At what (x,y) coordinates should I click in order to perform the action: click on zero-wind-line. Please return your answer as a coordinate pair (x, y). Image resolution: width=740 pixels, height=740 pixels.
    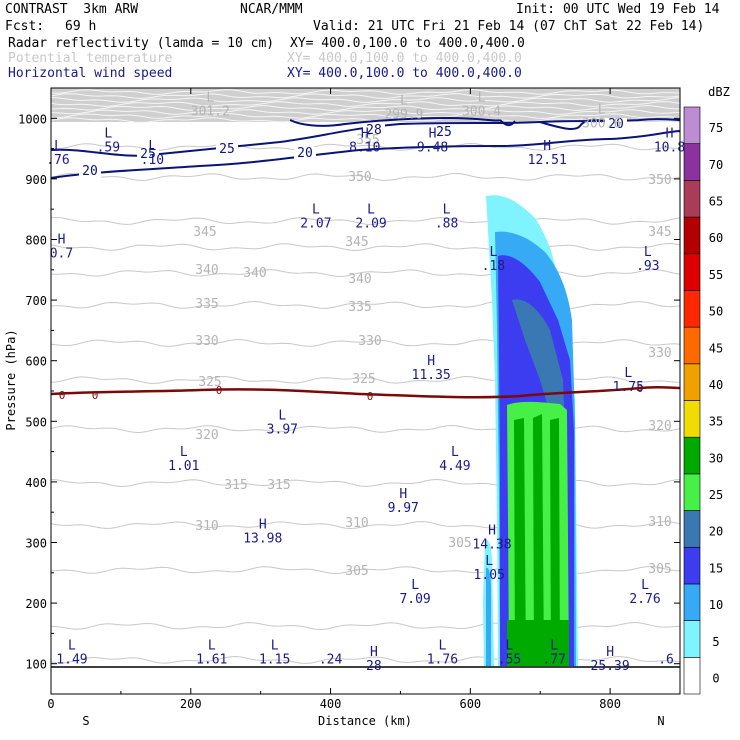
    Looking at the image, I should click on (365, 392).